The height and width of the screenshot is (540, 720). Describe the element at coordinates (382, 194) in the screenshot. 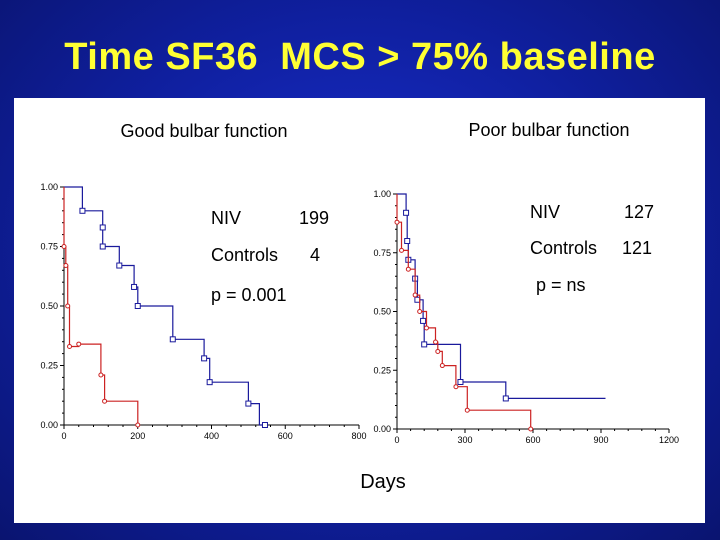

I see `right-y-tick-label: 1.00` at that location.